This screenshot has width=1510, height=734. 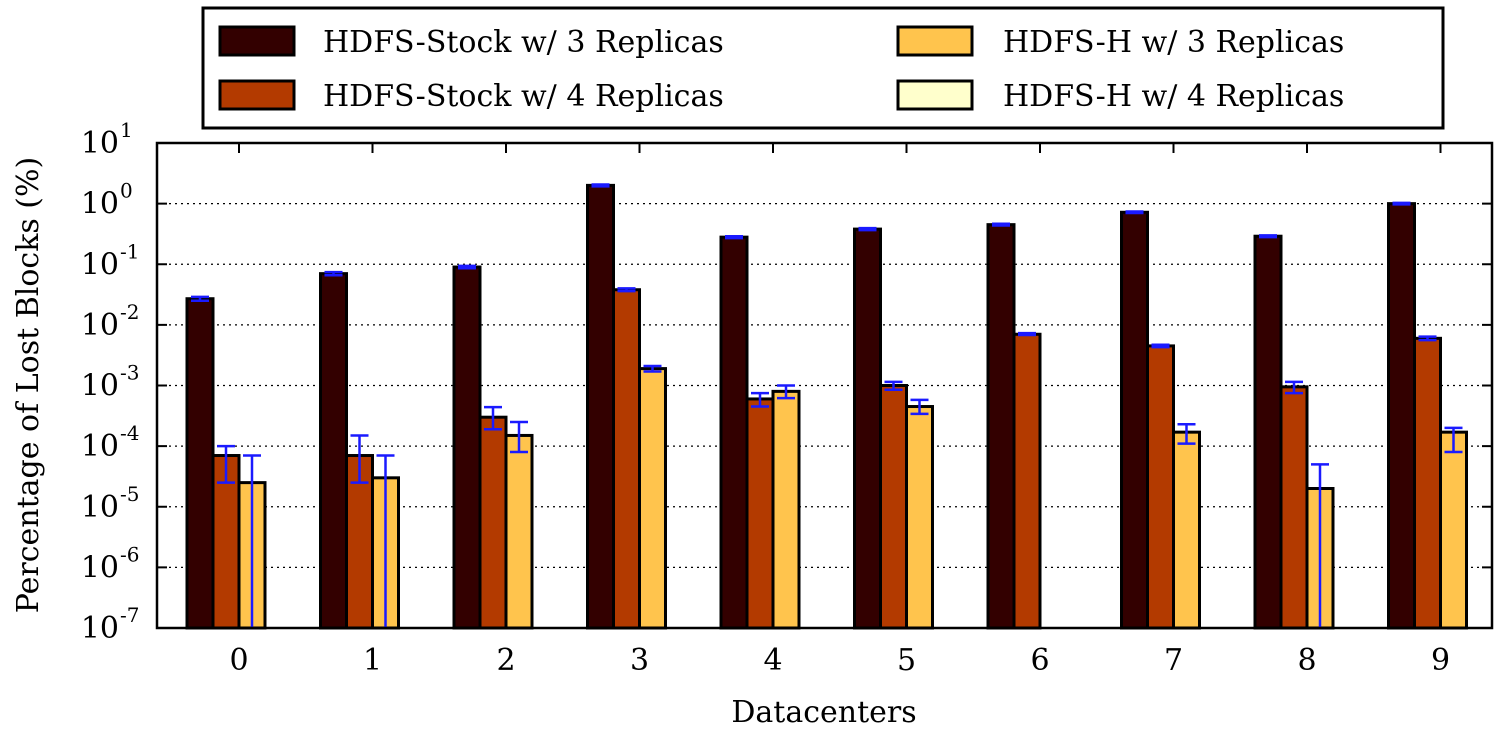 I want to click on legend-label: HDFS-H w/ 4 Replicas, so click(x=1173, y=96).